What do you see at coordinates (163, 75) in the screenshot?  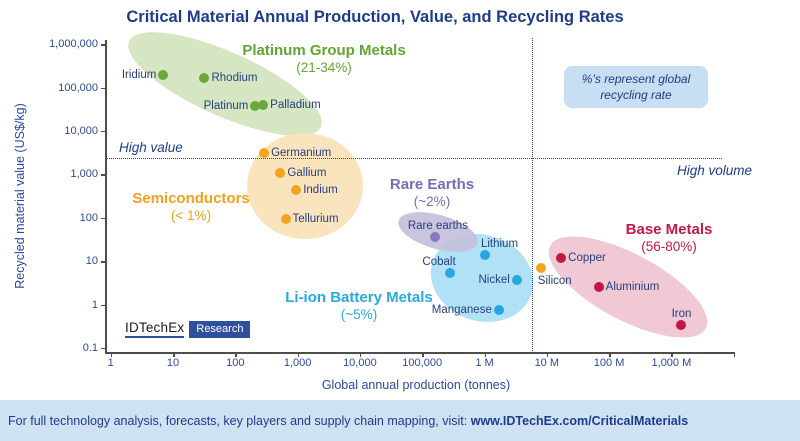 I see `iridium-point` at bounding box center [163, 75].